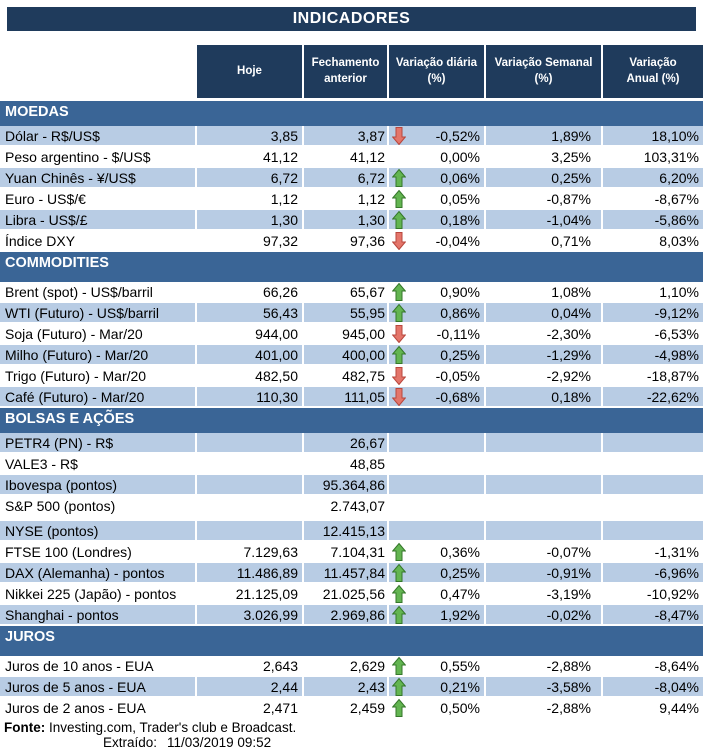 The image size is (703, 750). What do you see at coordinates (351, 267) in the screenshot?
I see `section-header-commodities: COMMODITIES` at bounding box center [351, 267].